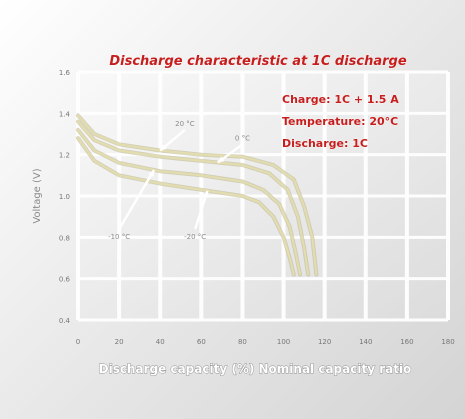 The height and width of the screenshot is (419, 465). I want to click on x-tick-label: 100, so click(283, 342).